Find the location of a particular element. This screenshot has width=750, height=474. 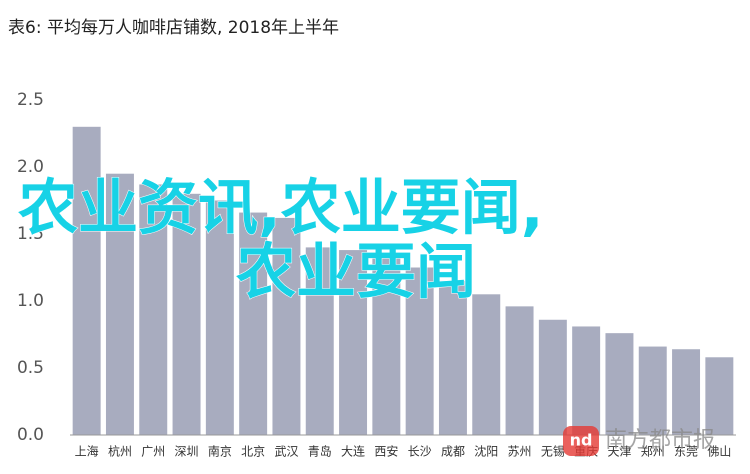

x-tick-label: 西安 is located at coordinates (386, 451).